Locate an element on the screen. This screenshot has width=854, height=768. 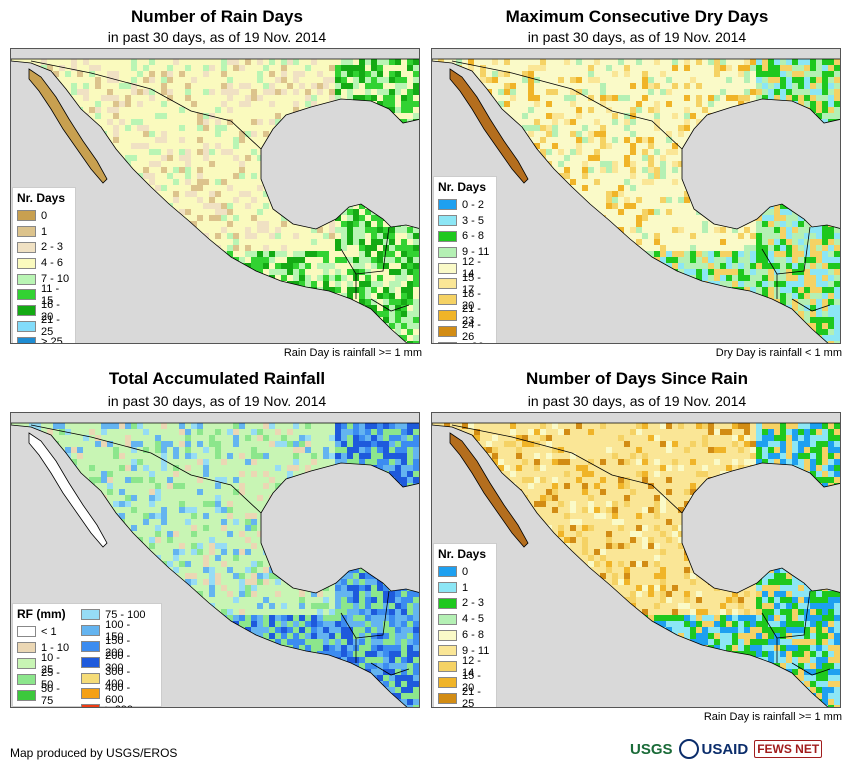
legend-item: 4 - 5 is located at coordinates (465, 619).